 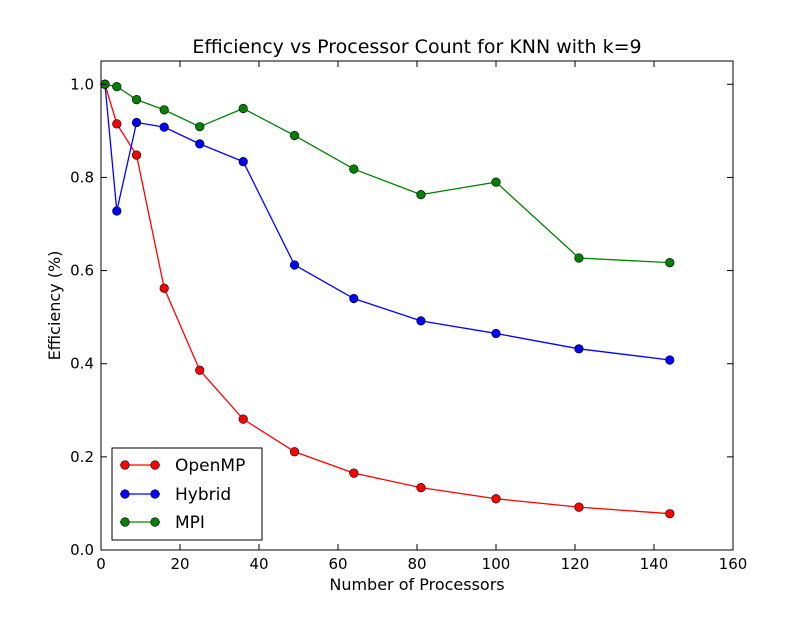 What do you see at coordinates (337, 564) in the screenshot?
I see `x-tick-label: 60` at bounding box center [337, 564].